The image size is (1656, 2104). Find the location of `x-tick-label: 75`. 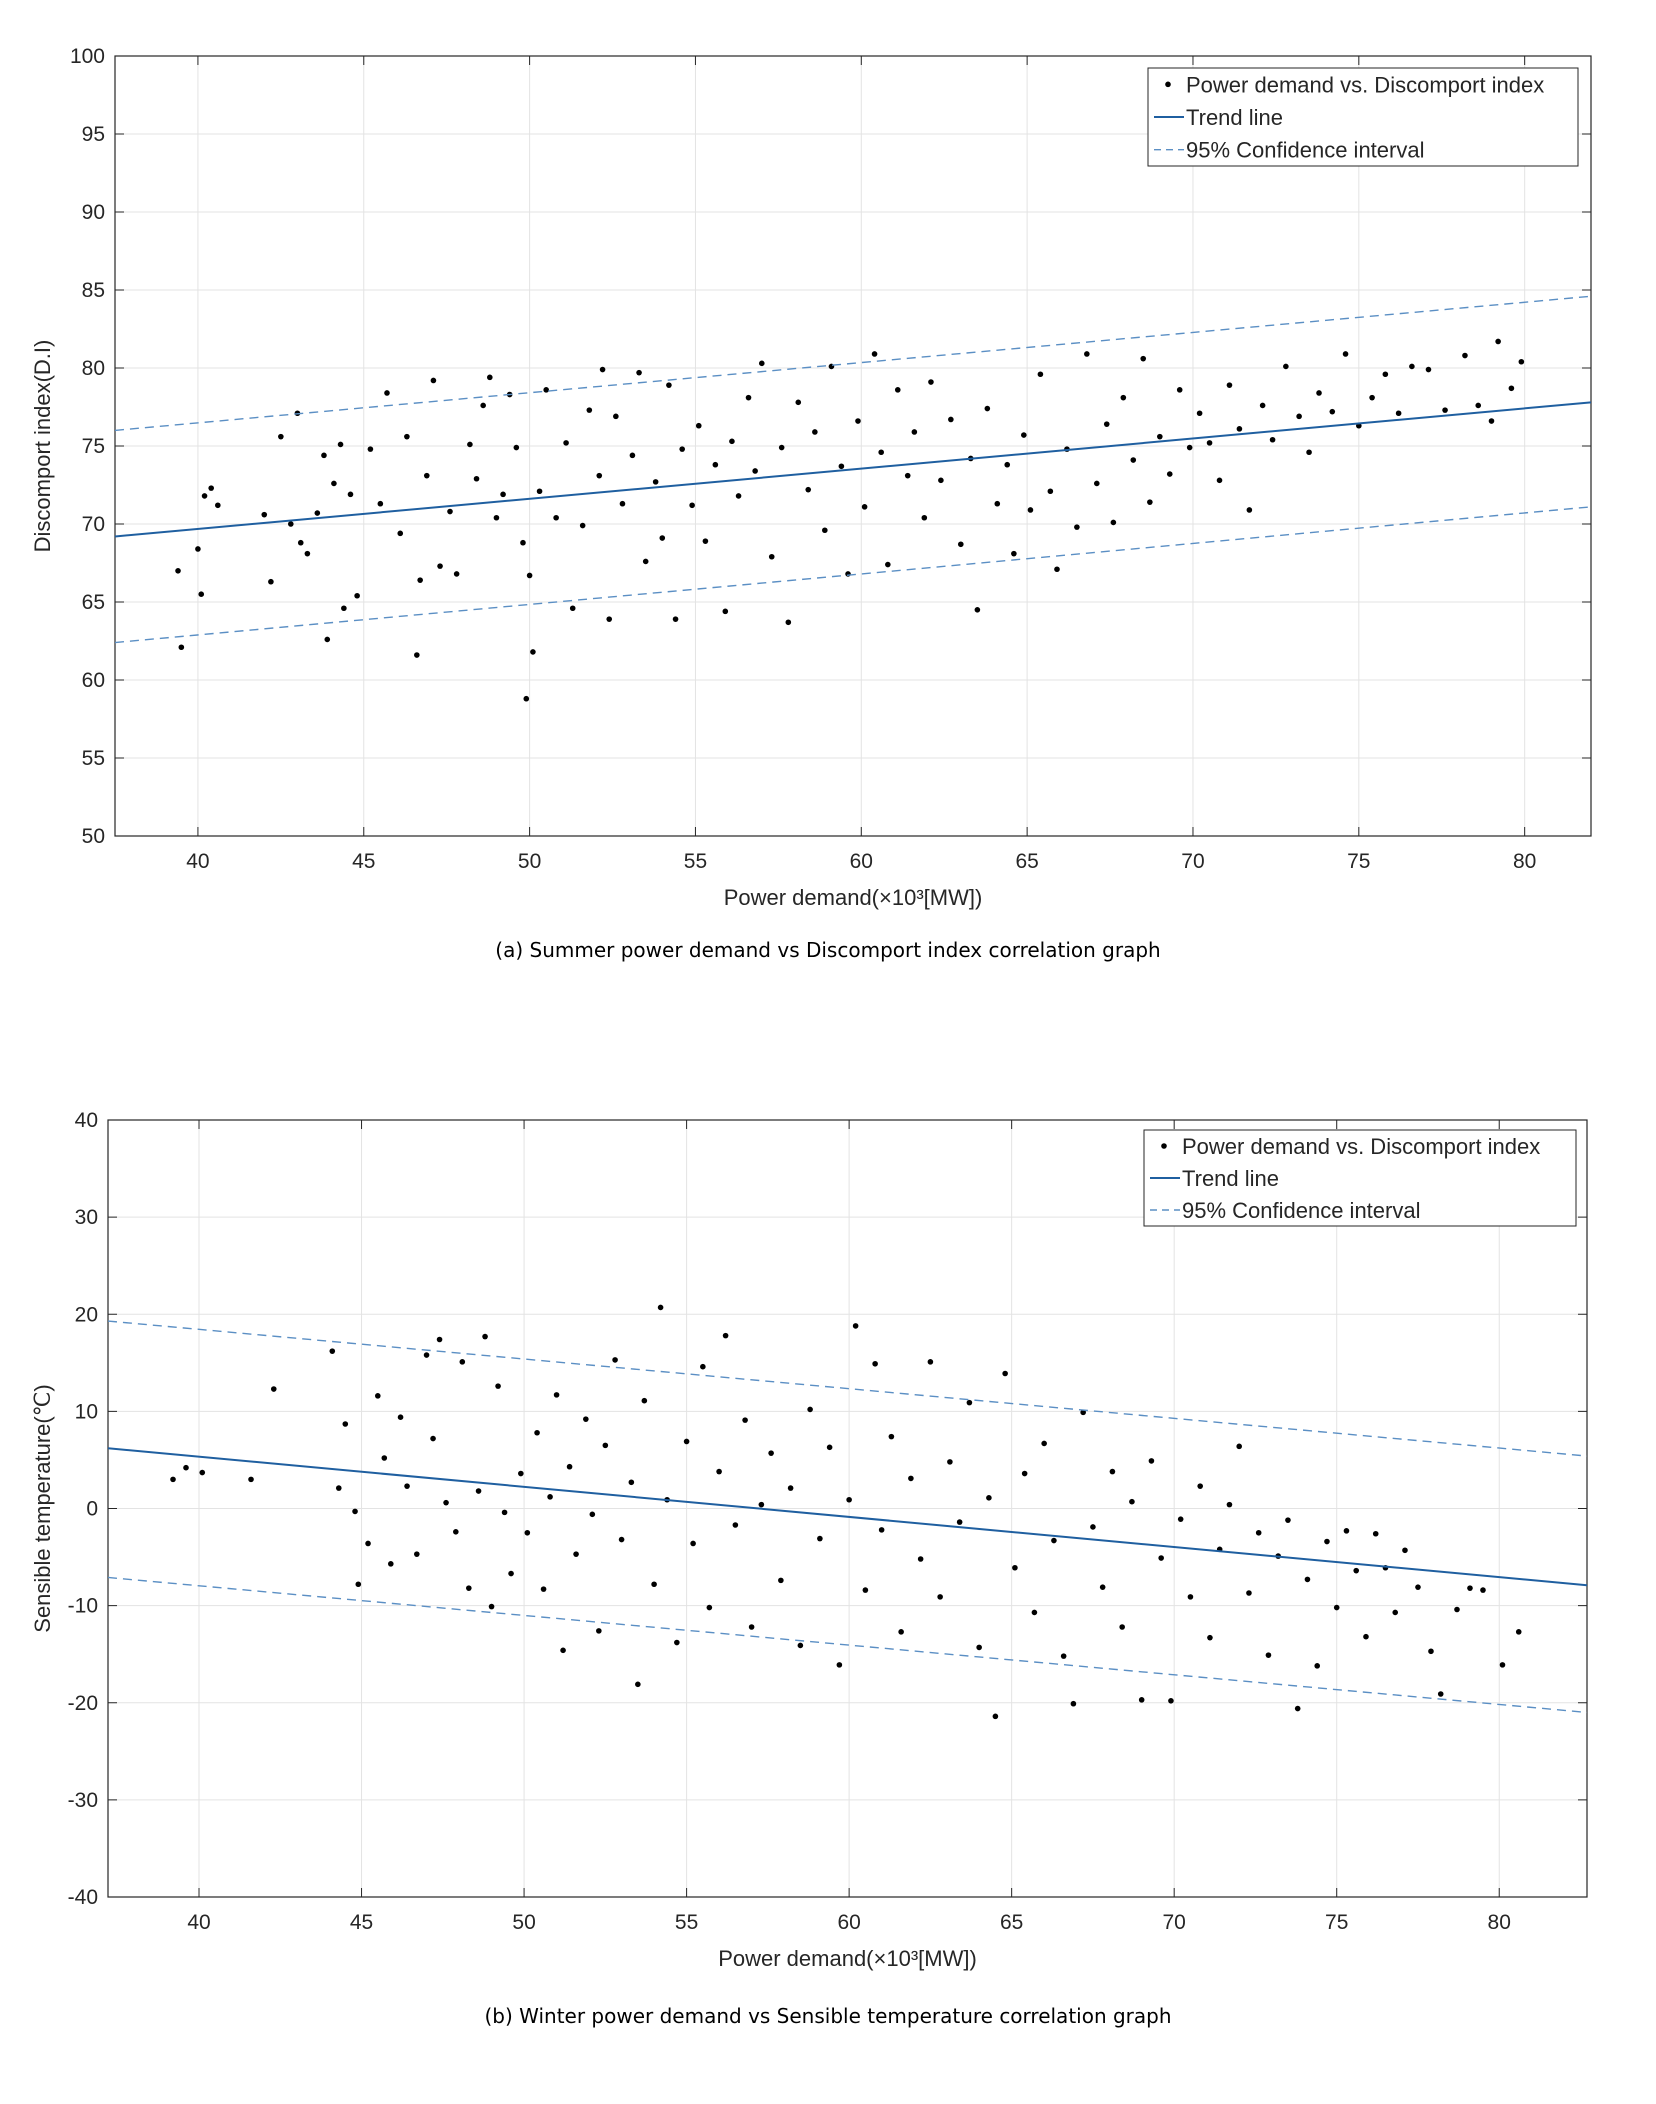

x-tick-label: 75 is located at coordinates (1336, 1922).